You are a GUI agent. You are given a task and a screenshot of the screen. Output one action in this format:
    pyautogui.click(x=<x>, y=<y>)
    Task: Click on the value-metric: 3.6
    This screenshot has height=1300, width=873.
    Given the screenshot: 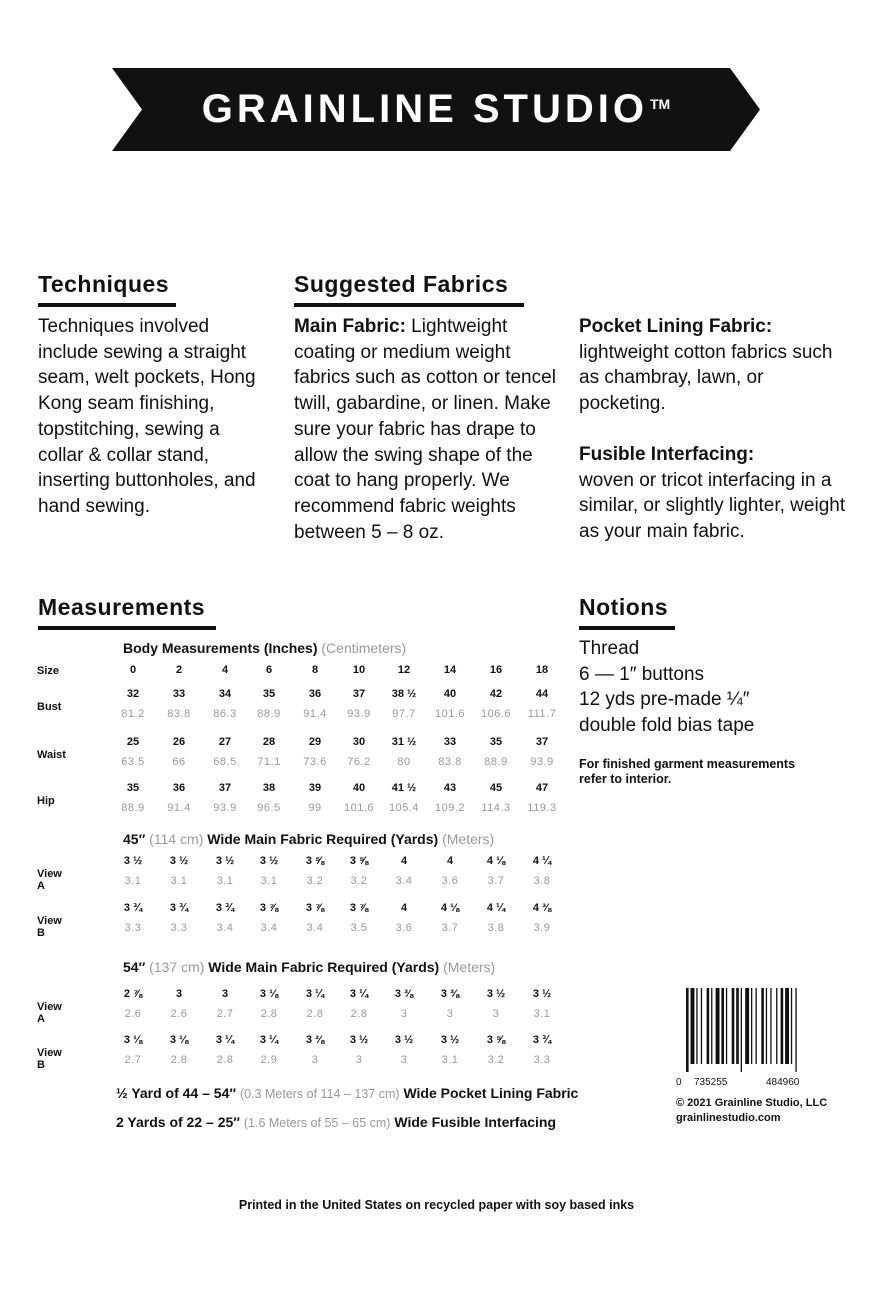 What is the action you would take?
    pyautogui.click(x=450, y=881)
    